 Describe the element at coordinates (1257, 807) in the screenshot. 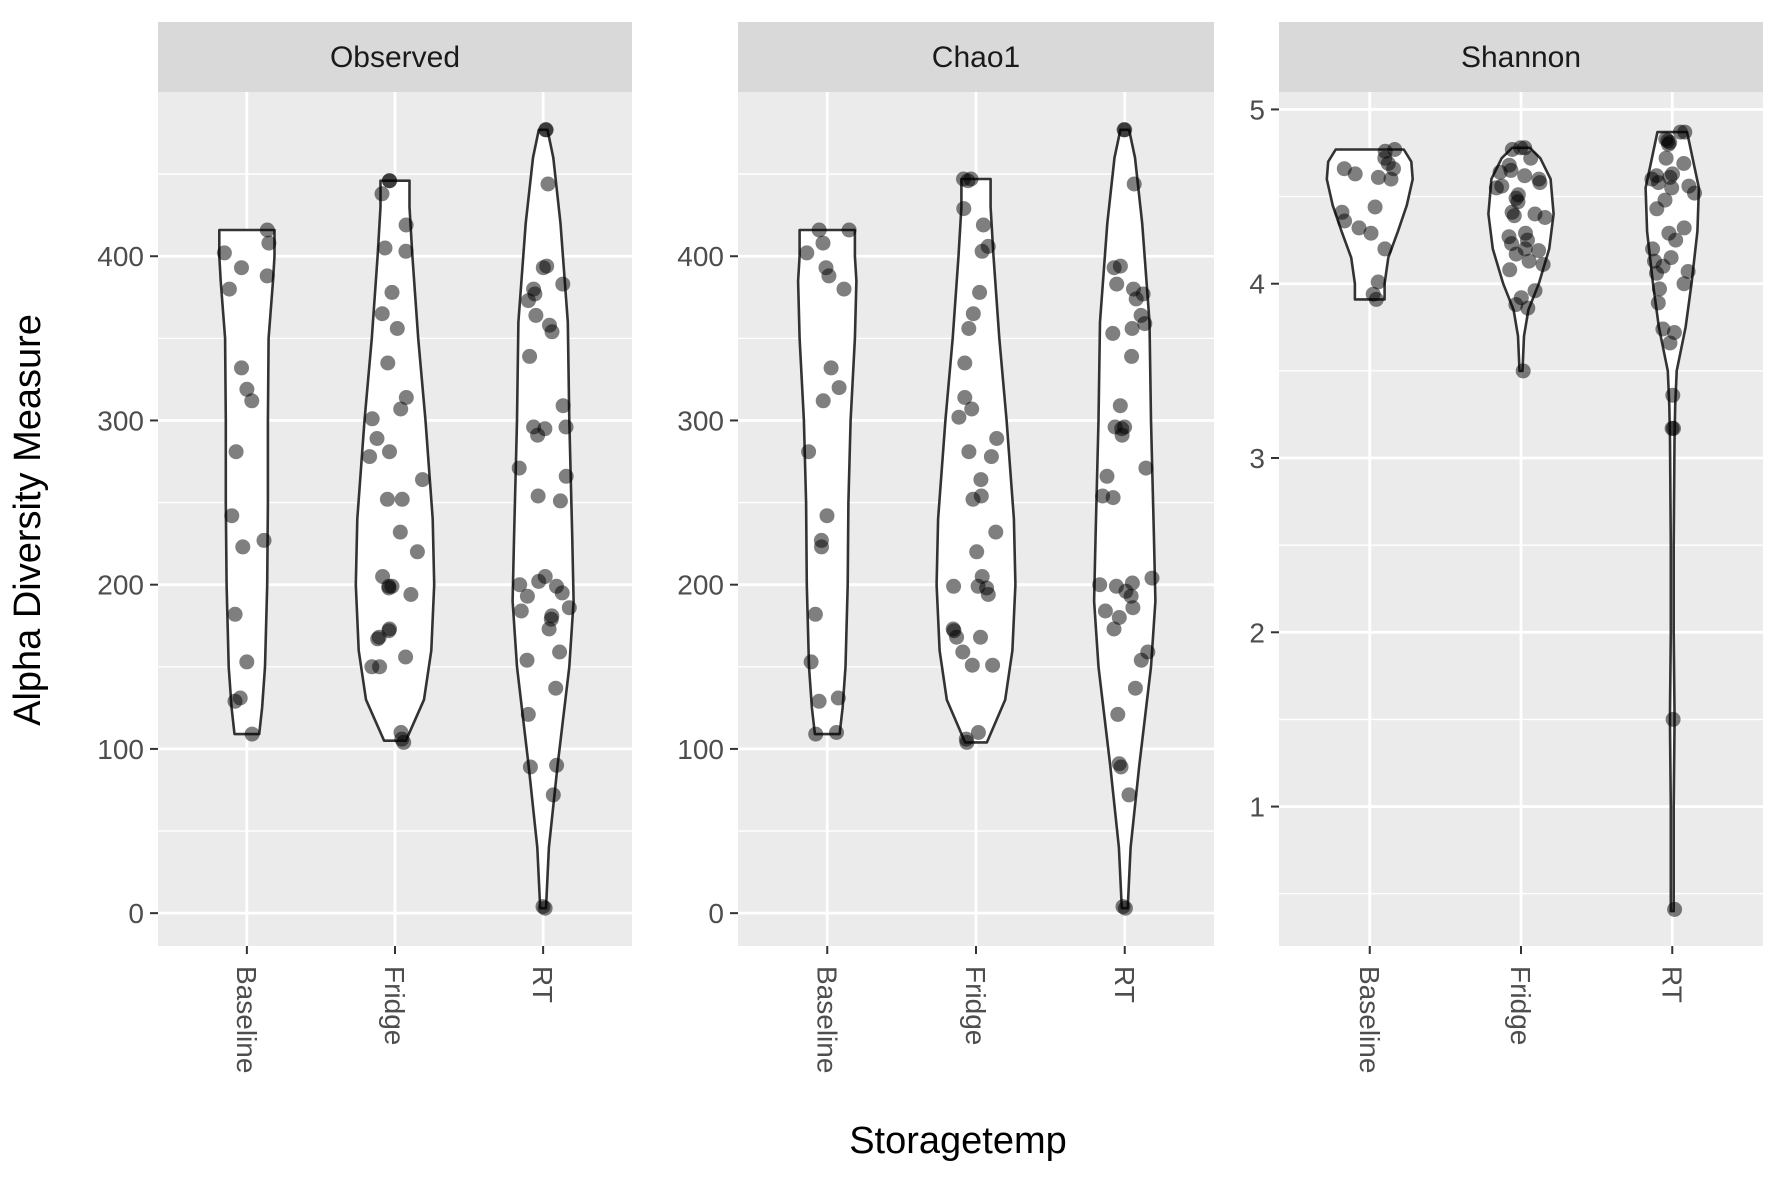

I see `y-tick-label: 1` at that location.